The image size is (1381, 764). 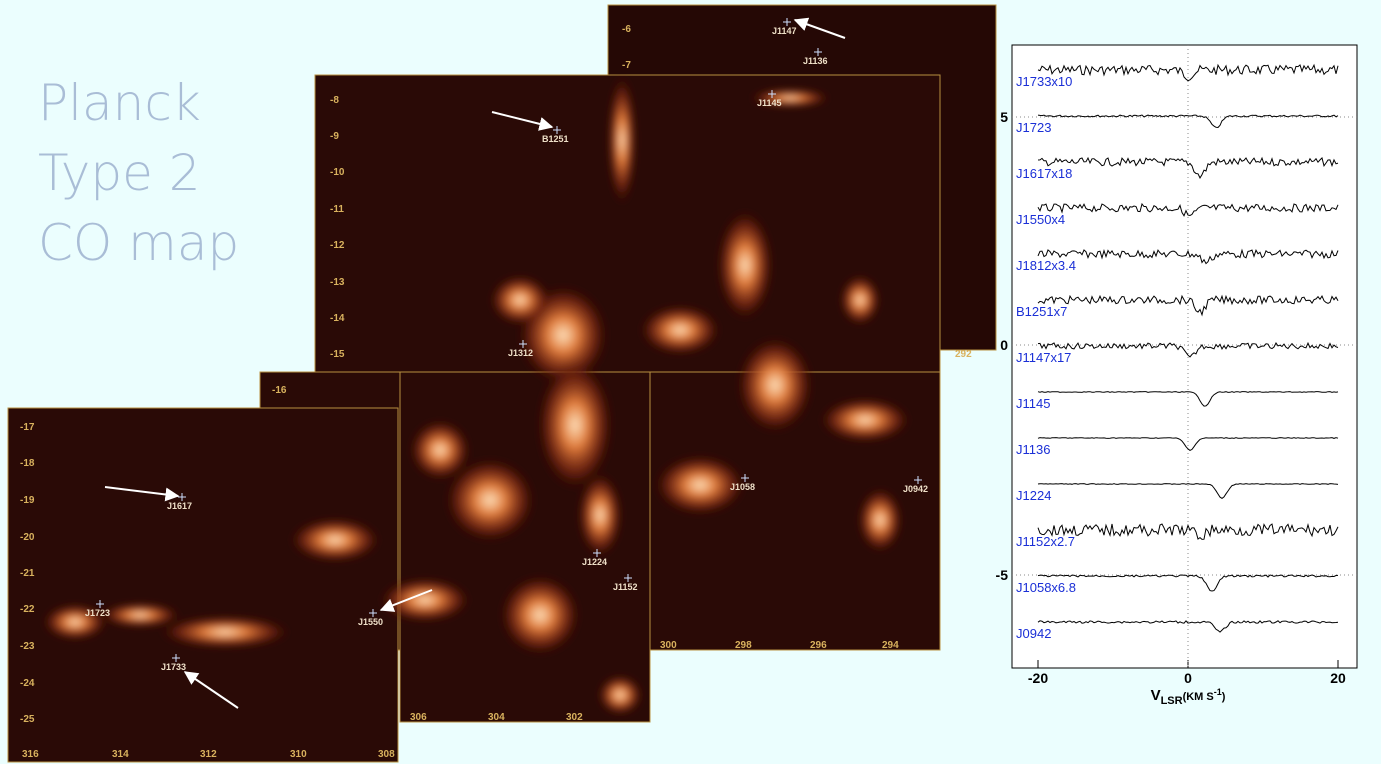 What do you see at coordinates (337, 354) in the screenshot?
I see `lat-label: -15` at bounding box center [337, 354].